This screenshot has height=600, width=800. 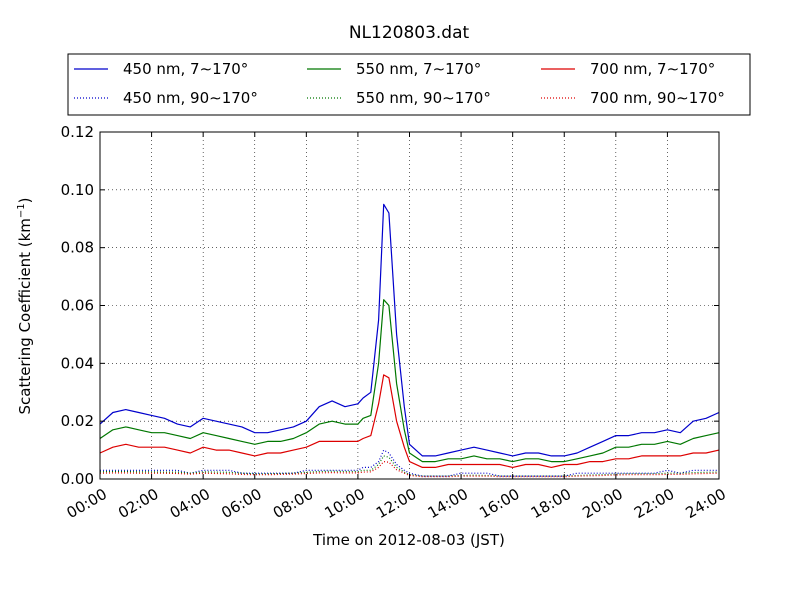 I want to click on y-tick-label: 0.08, so click(x=77, y=248).